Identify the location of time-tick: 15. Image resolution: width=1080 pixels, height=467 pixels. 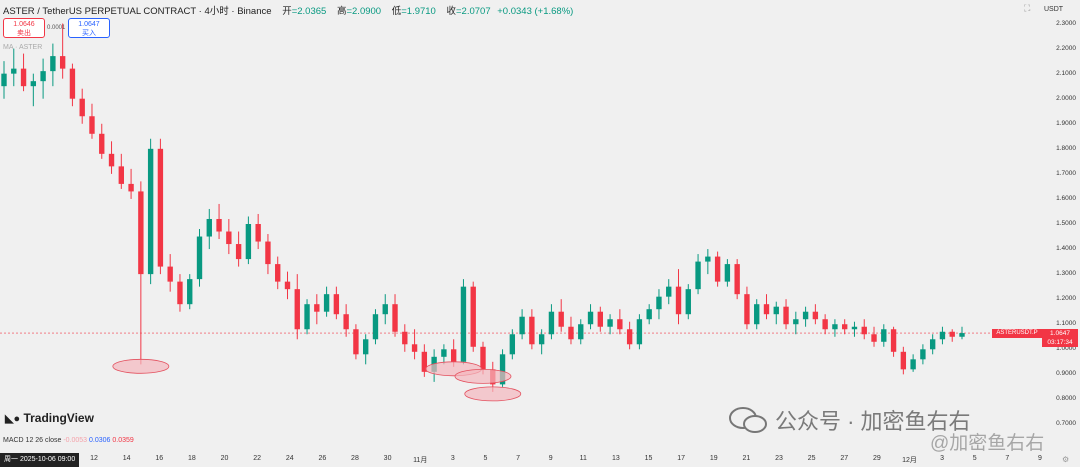
(648, 458).